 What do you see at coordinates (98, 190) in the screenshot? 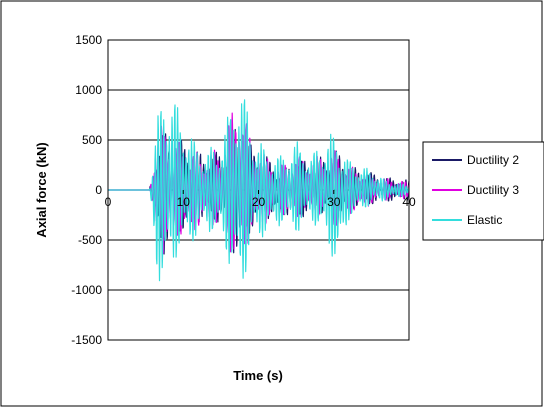
I see `y-tick-label: 0` at bounding box center [98, 190].